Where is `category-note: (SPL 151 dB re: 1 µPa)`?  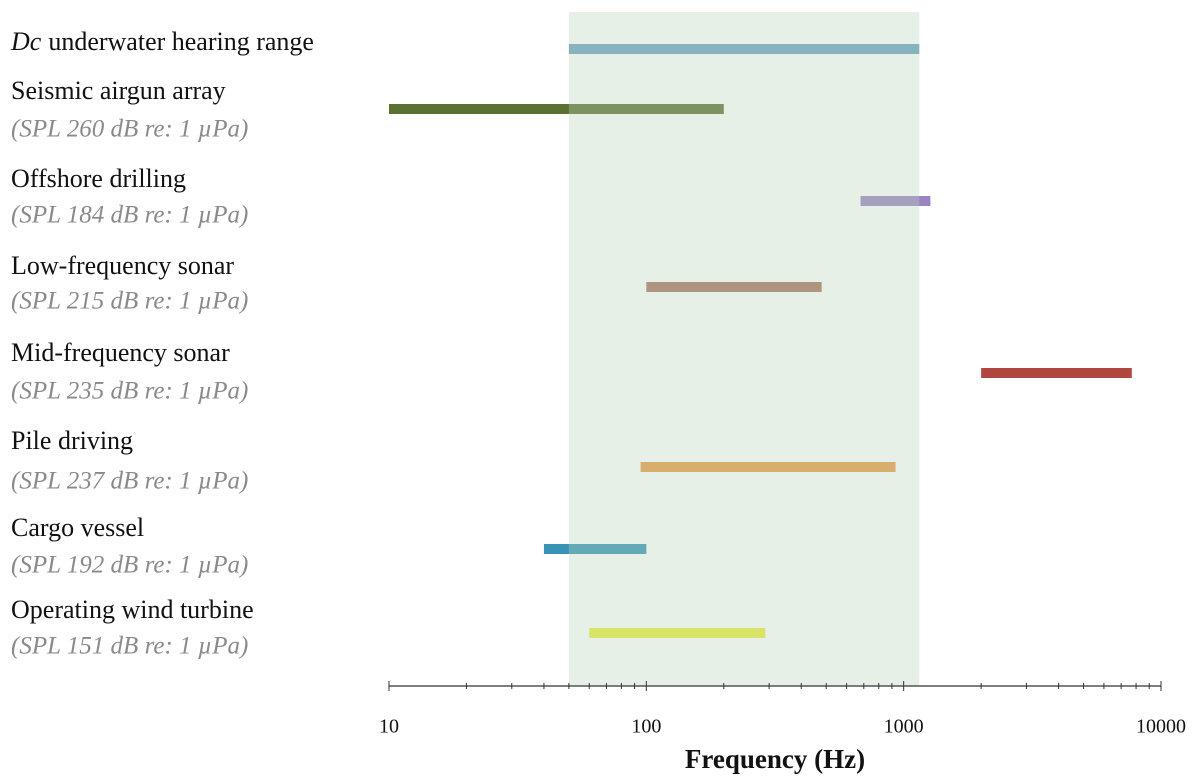 category-note: (SPL 151 dB re: 1 µPa) is located at coordinates (129, 646).